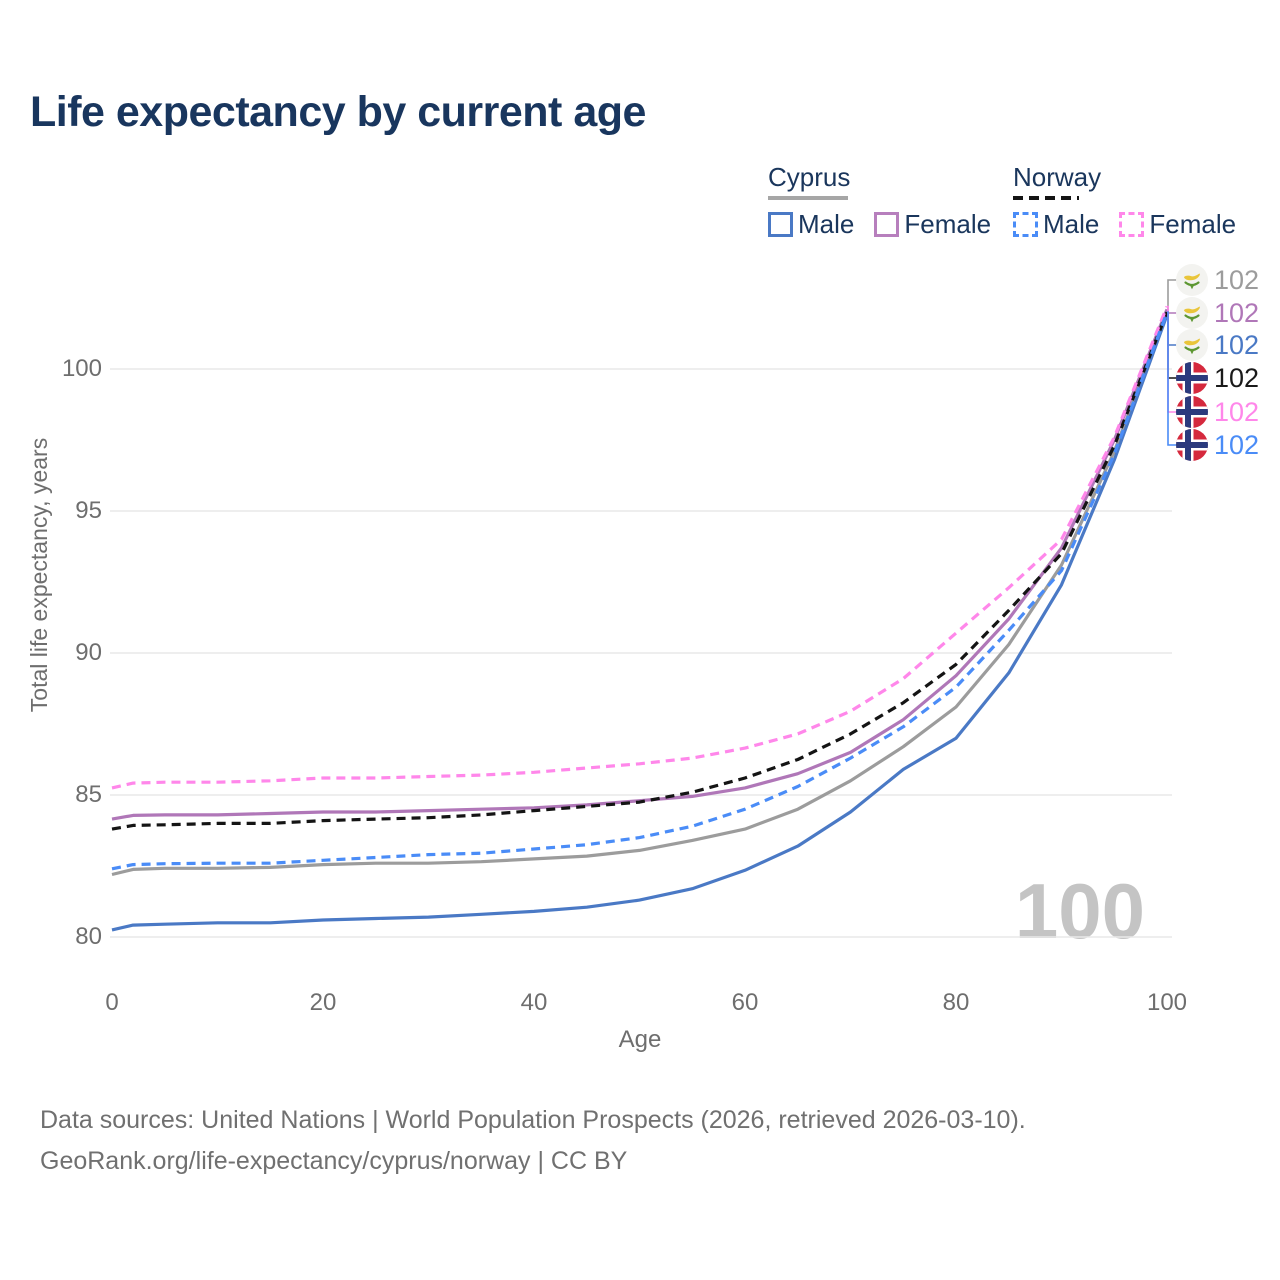 The height and width of the screenshot is (1280, 1280). I want to click on x-tick-0: 0, so click(112, 1002).